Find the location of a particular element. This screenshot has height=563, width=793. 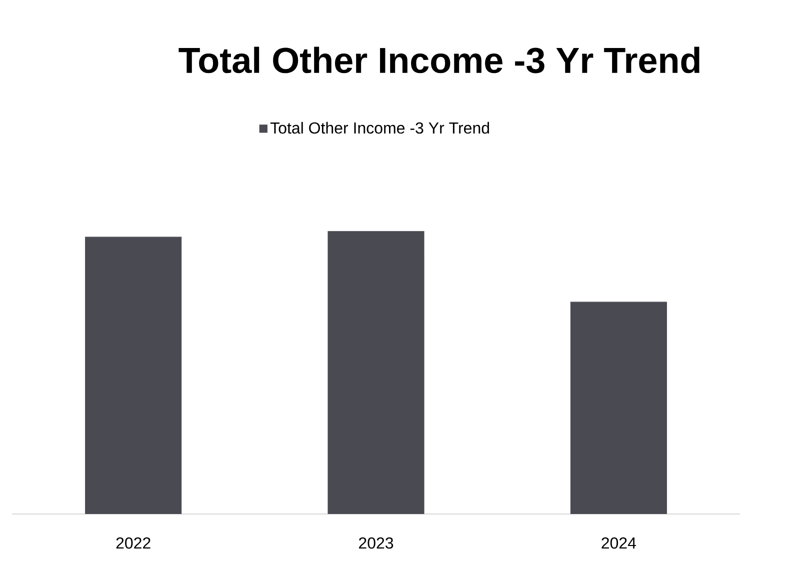

chart-title: Total Other Income -3 Yr Trend is located at coordinates (439, 60).